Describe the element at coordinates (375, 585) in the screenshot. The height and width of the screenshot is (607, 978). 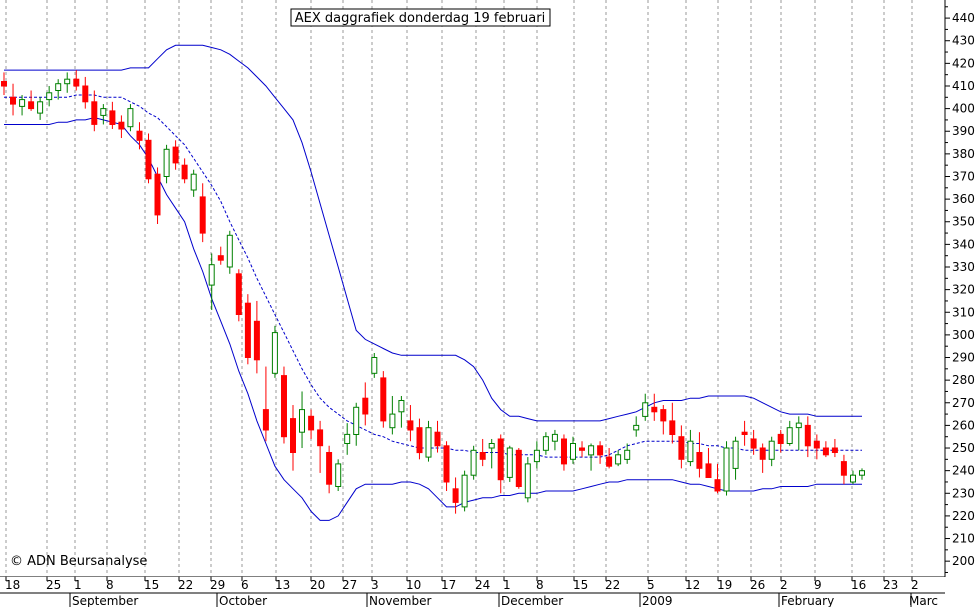
I see `x-day-label: 3` at that location.